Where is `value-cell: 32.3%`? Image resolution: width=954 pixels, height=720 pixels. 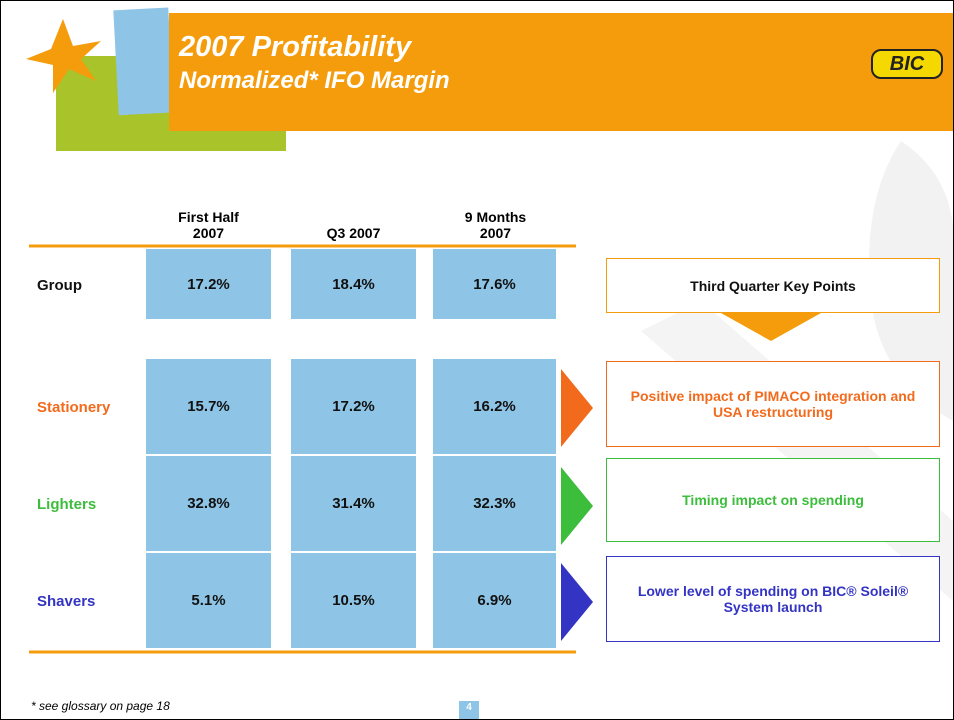 value-cell: 32.3% is located at coordinates (494, 503).